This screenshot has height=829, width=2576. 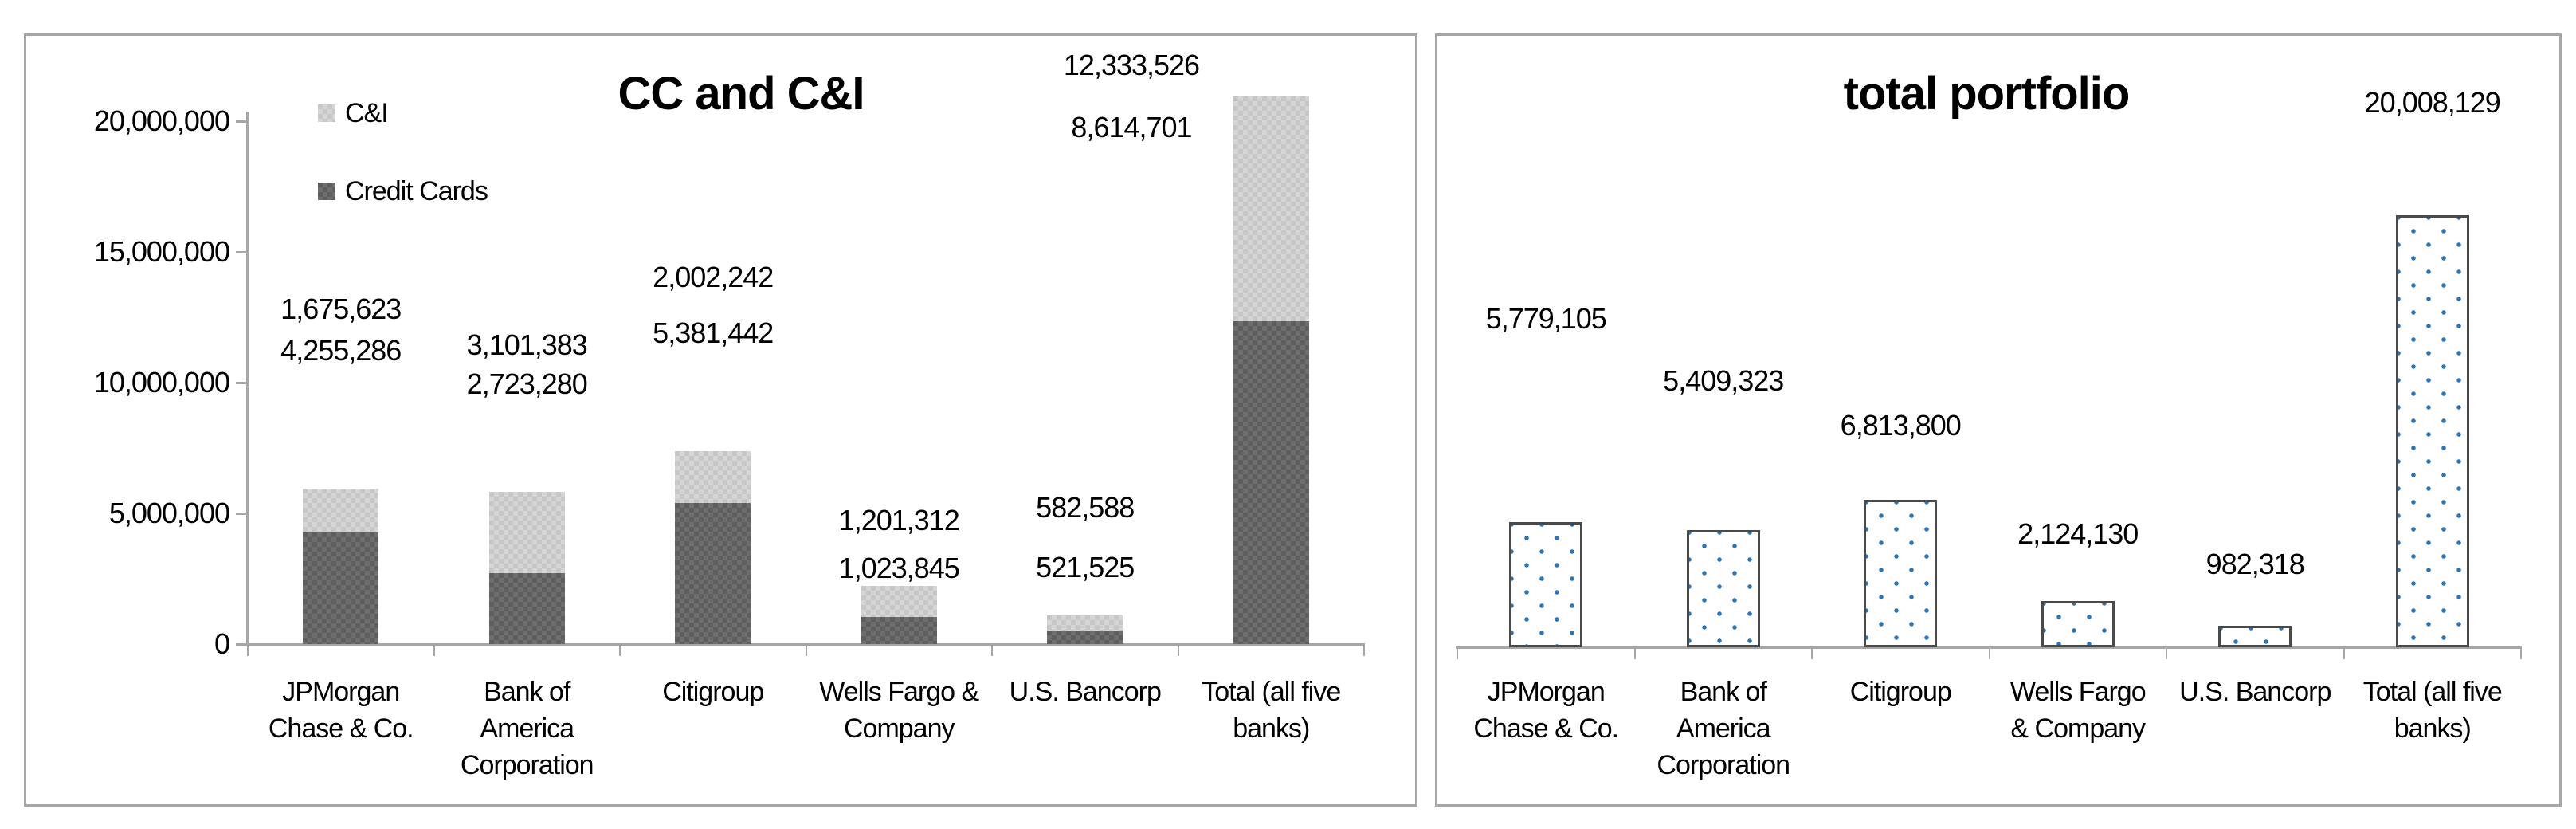 What do you see at coordinates (899, 520) in the screenshot?
I see `data-label: 1,201,312` at bounding box center [899, 520].